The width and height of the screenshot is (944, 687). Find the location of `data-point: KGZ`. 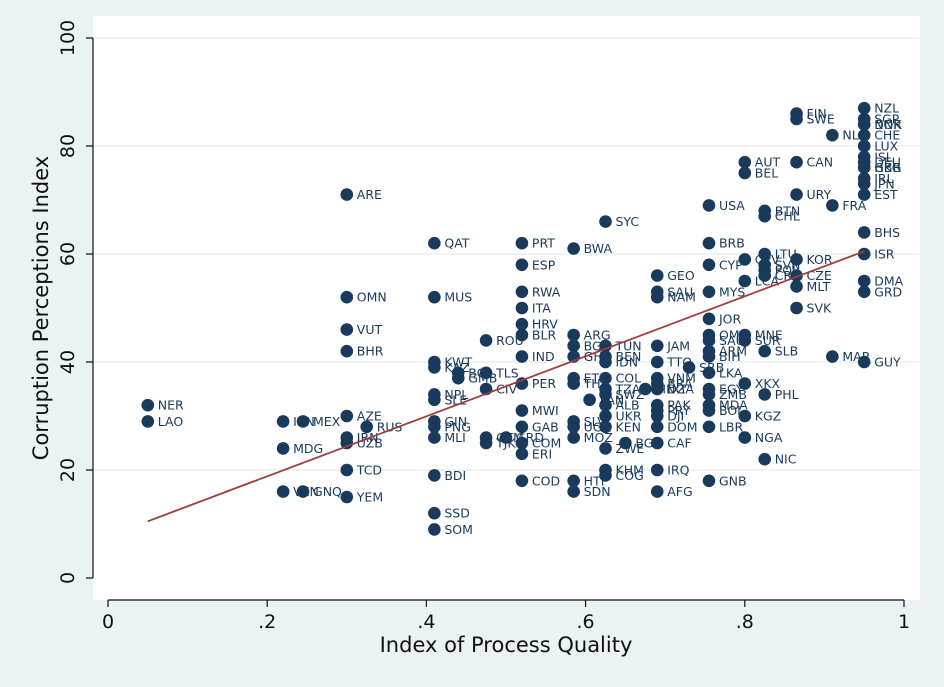

data-point: KGZ is located at coordinates (759, 416).